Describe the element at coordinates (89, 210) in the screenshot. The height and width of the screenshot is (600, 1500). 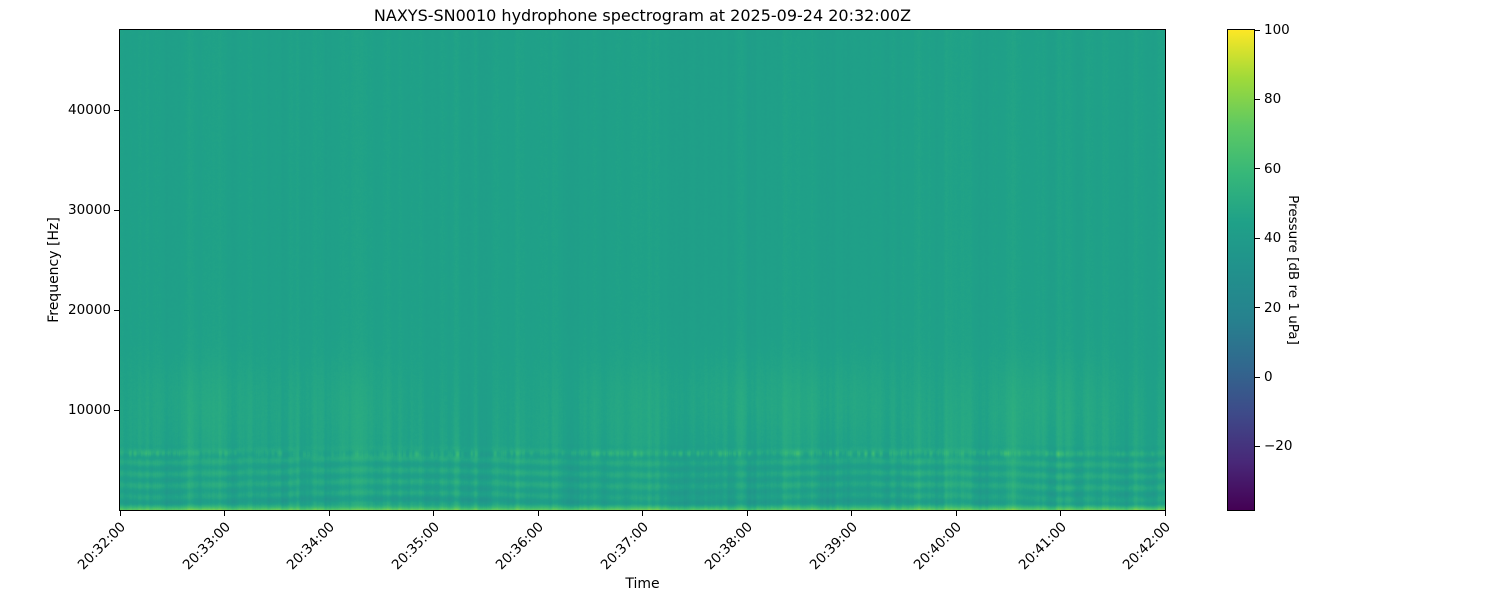
I see `y-tick-label: 30000` at that location.